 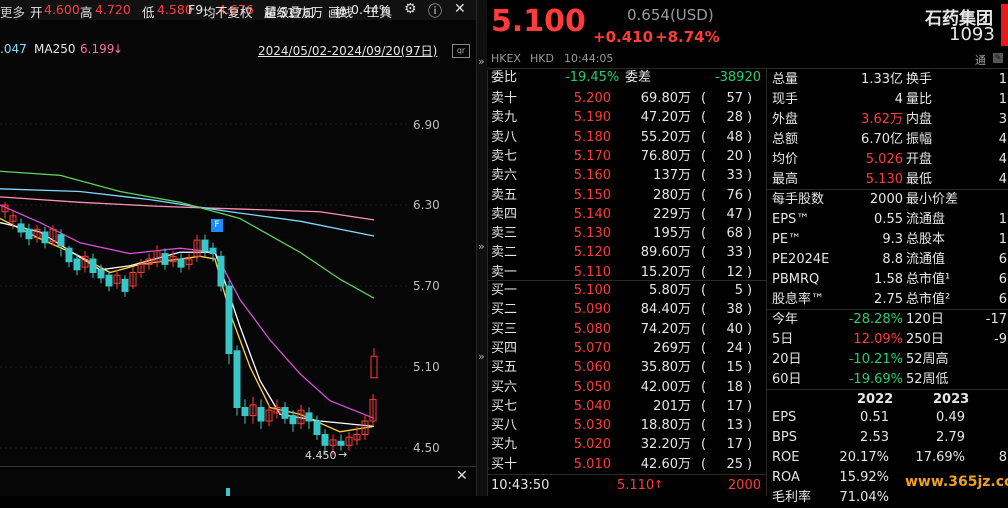 I want to click on date-range: 2024/05/02-2024/09/20(97日), so click(x=348, y=51).